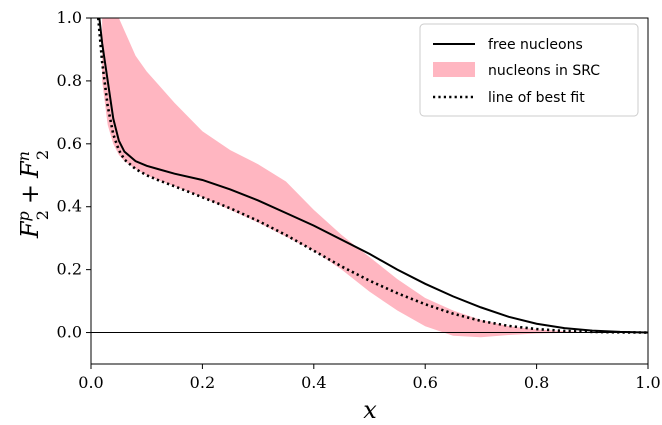  Describe the element at coordinates (69, 332) in the screenshot. I see `y-tick-label: 0.0` at that location.